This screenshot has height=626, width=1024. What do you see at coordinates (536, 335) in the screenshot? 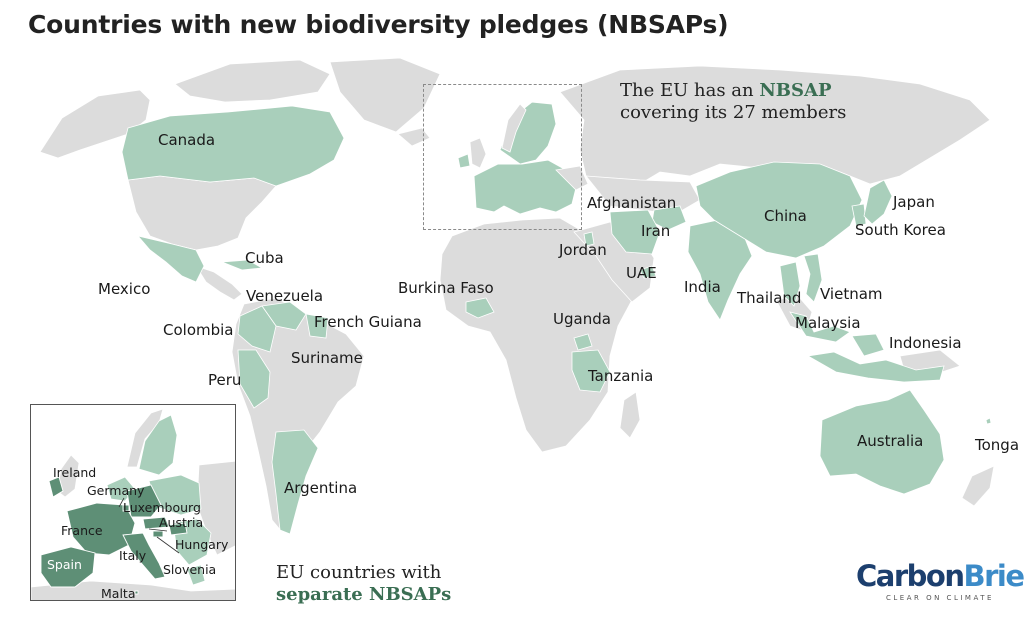
I see `africa` at bounding box center [536, 335].